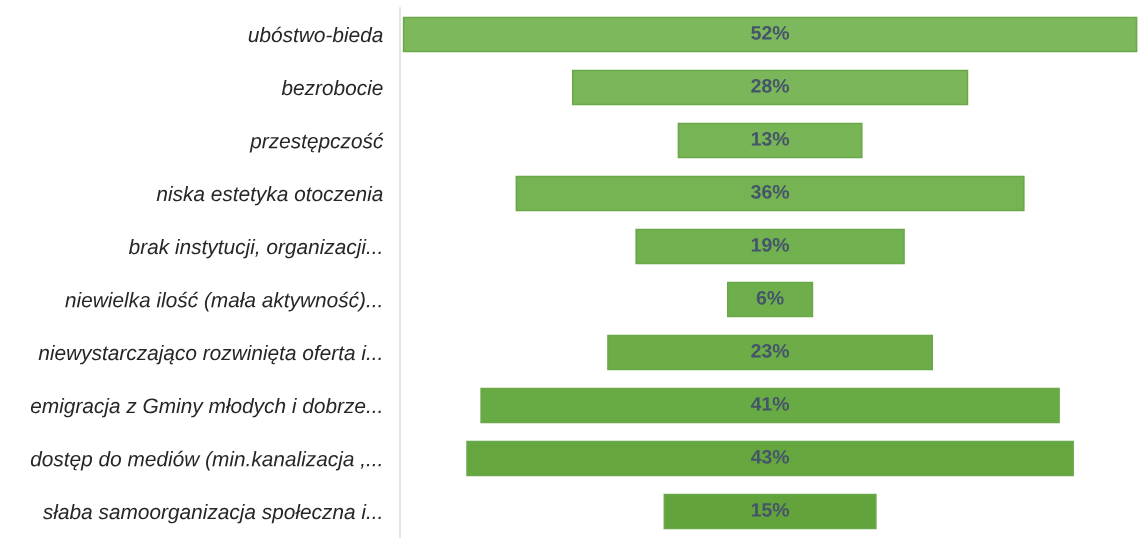 This screenshot has height=538, width=1140. I want to click on data-label: 28%, so click(770, 85).